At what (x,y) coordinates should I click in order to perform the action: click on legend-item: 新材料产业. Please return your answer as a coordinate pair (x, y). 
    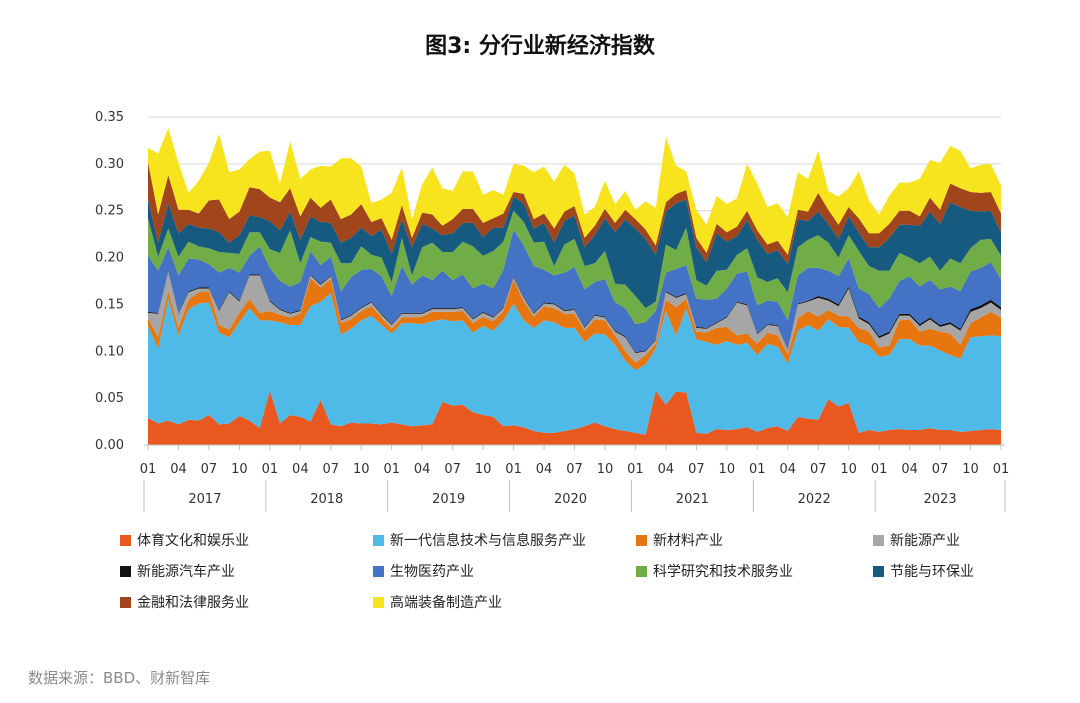
    Looking at the image, I should click on (679, 540).